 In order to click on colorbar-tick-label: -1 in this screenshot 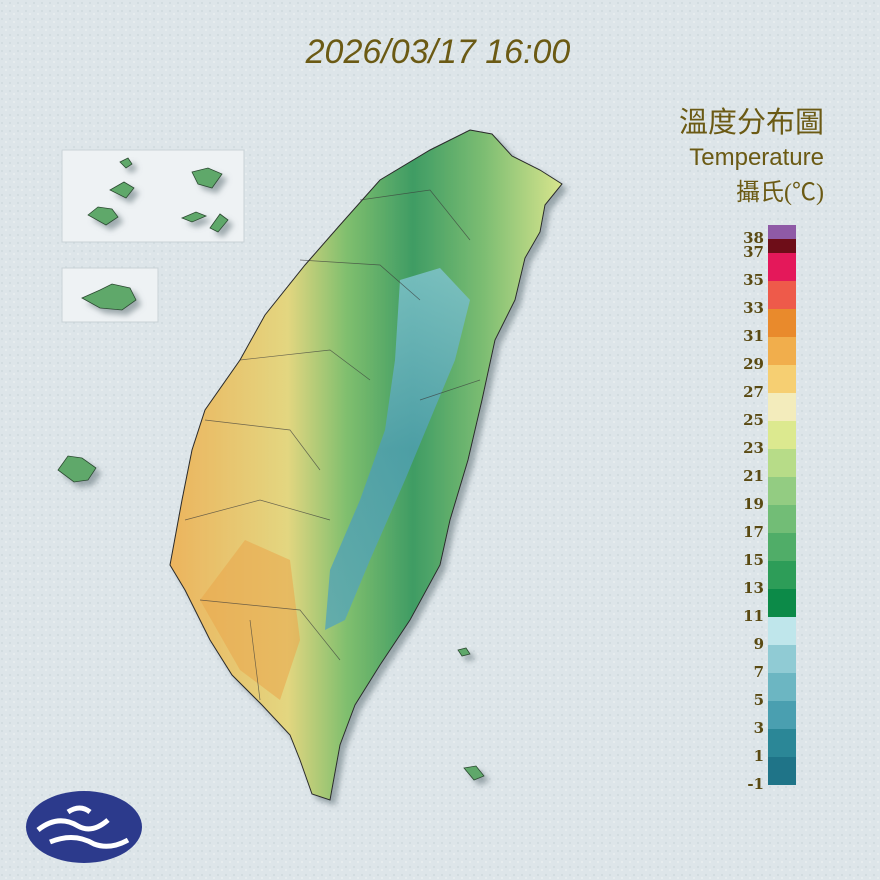, I will do `click(755, 784)`.